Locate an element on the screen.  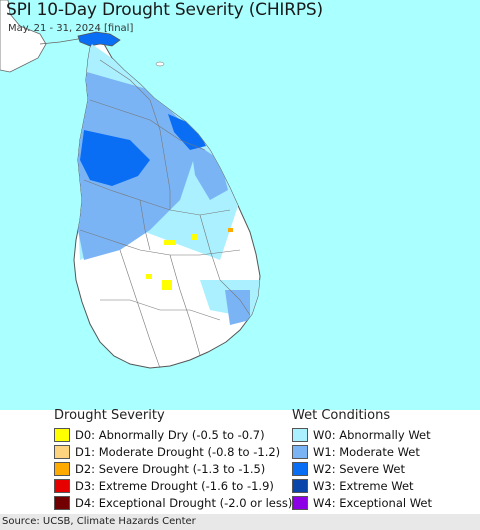
w2-swatch is located at coordinates (300, 468).